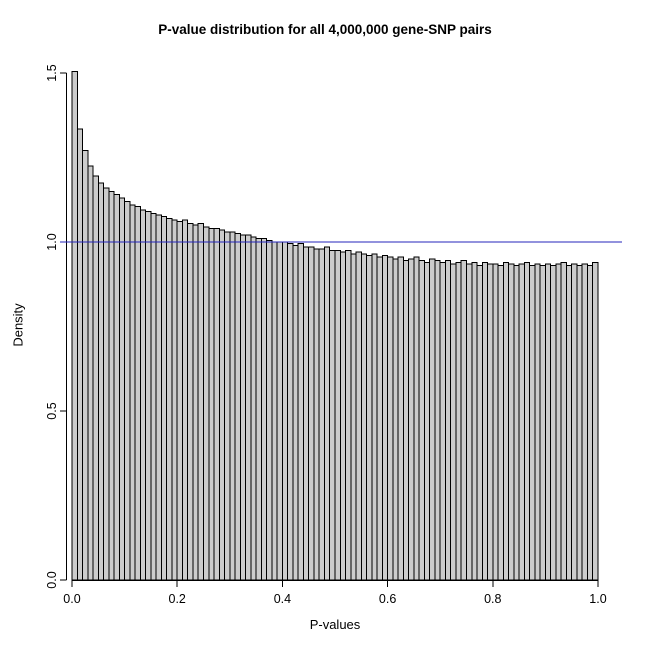 The height and width of the screenshot is (650, 650). I want to click on y-axis-label: Density, so click(18, 325).